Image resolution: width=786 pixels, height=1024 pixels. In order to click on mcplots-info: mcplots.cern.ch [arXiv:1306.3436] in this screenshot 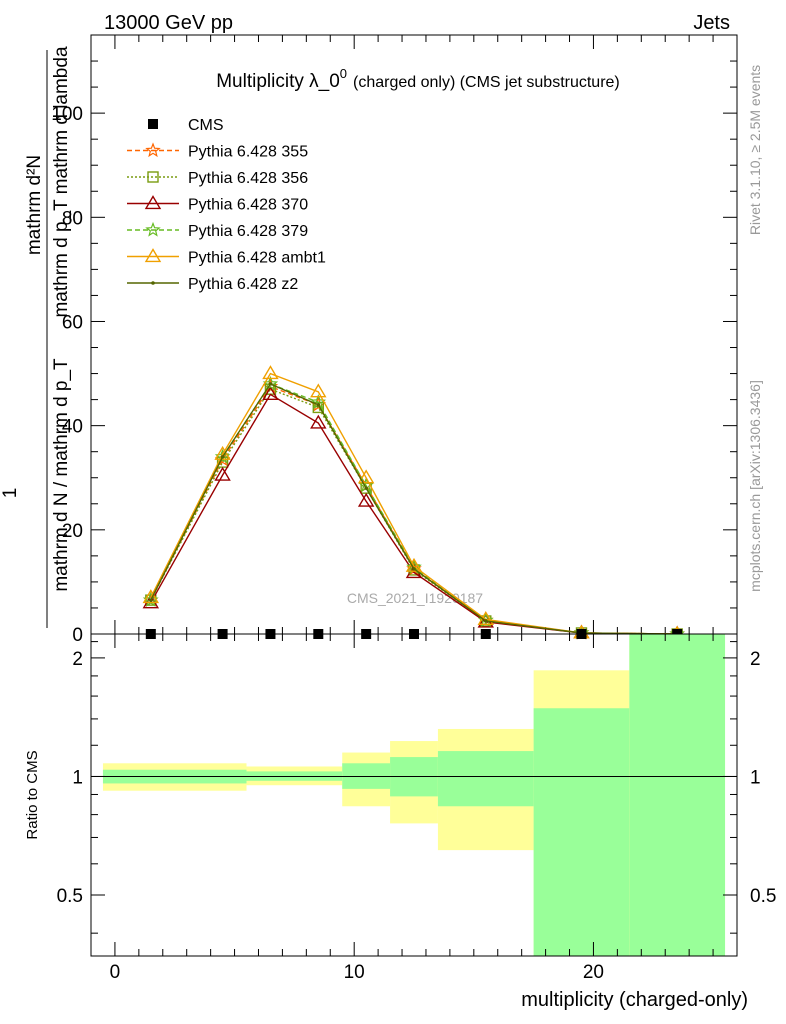, I will do `click(755, 486)`.